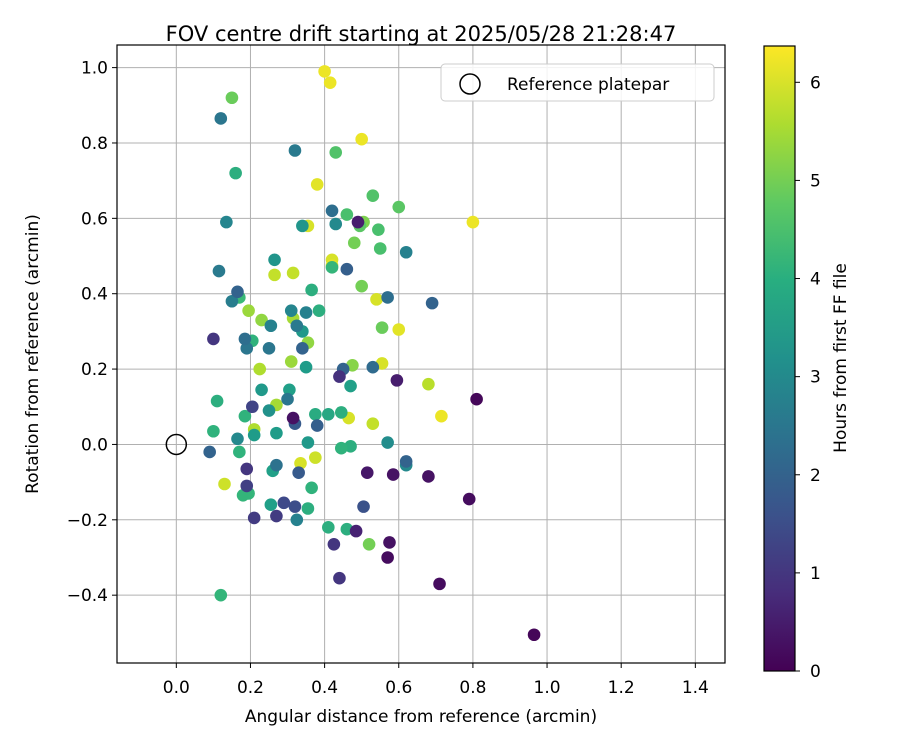 Image resolution: width=900 pixels, height=754 pixels. What do you see at coordinates (815, 476) in the screenshot?
I see `colorbar-tick-label: 2` at bounding box center [815, 476].